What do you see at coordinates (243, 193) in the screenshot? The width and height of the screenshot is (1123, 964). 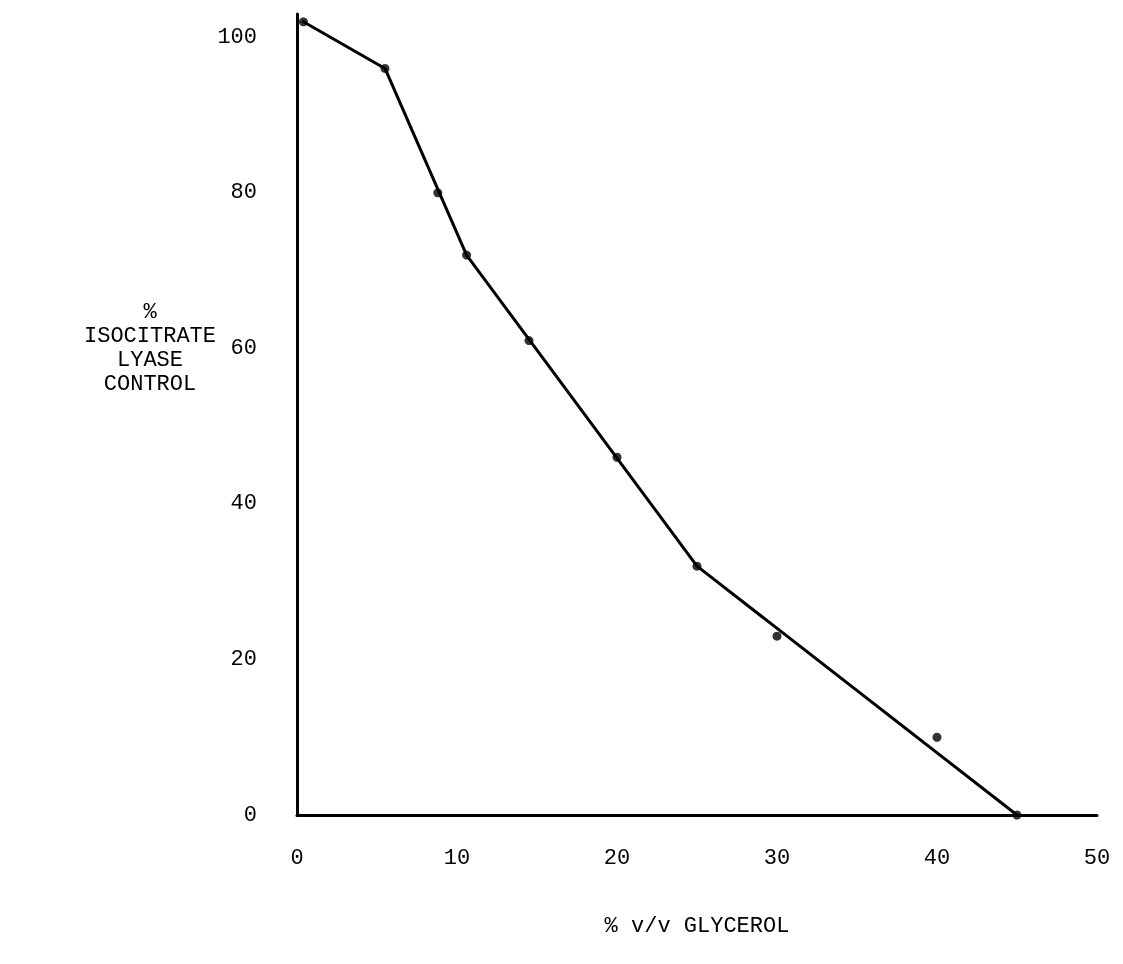 I see `y-tick-label: 80` at bounding box center [243, 193].